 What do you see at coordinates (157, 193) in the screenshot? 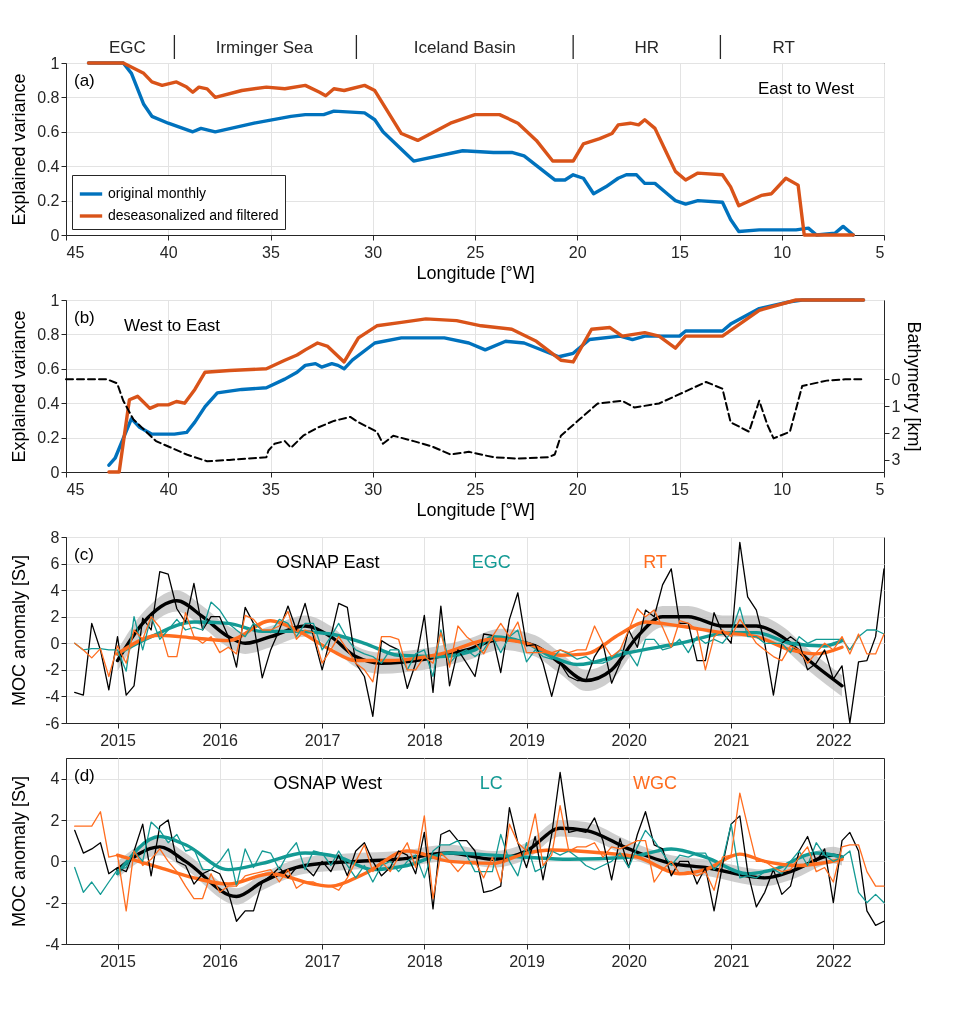
I see `legend-label: original monthly` at bounding box center [157, 193].